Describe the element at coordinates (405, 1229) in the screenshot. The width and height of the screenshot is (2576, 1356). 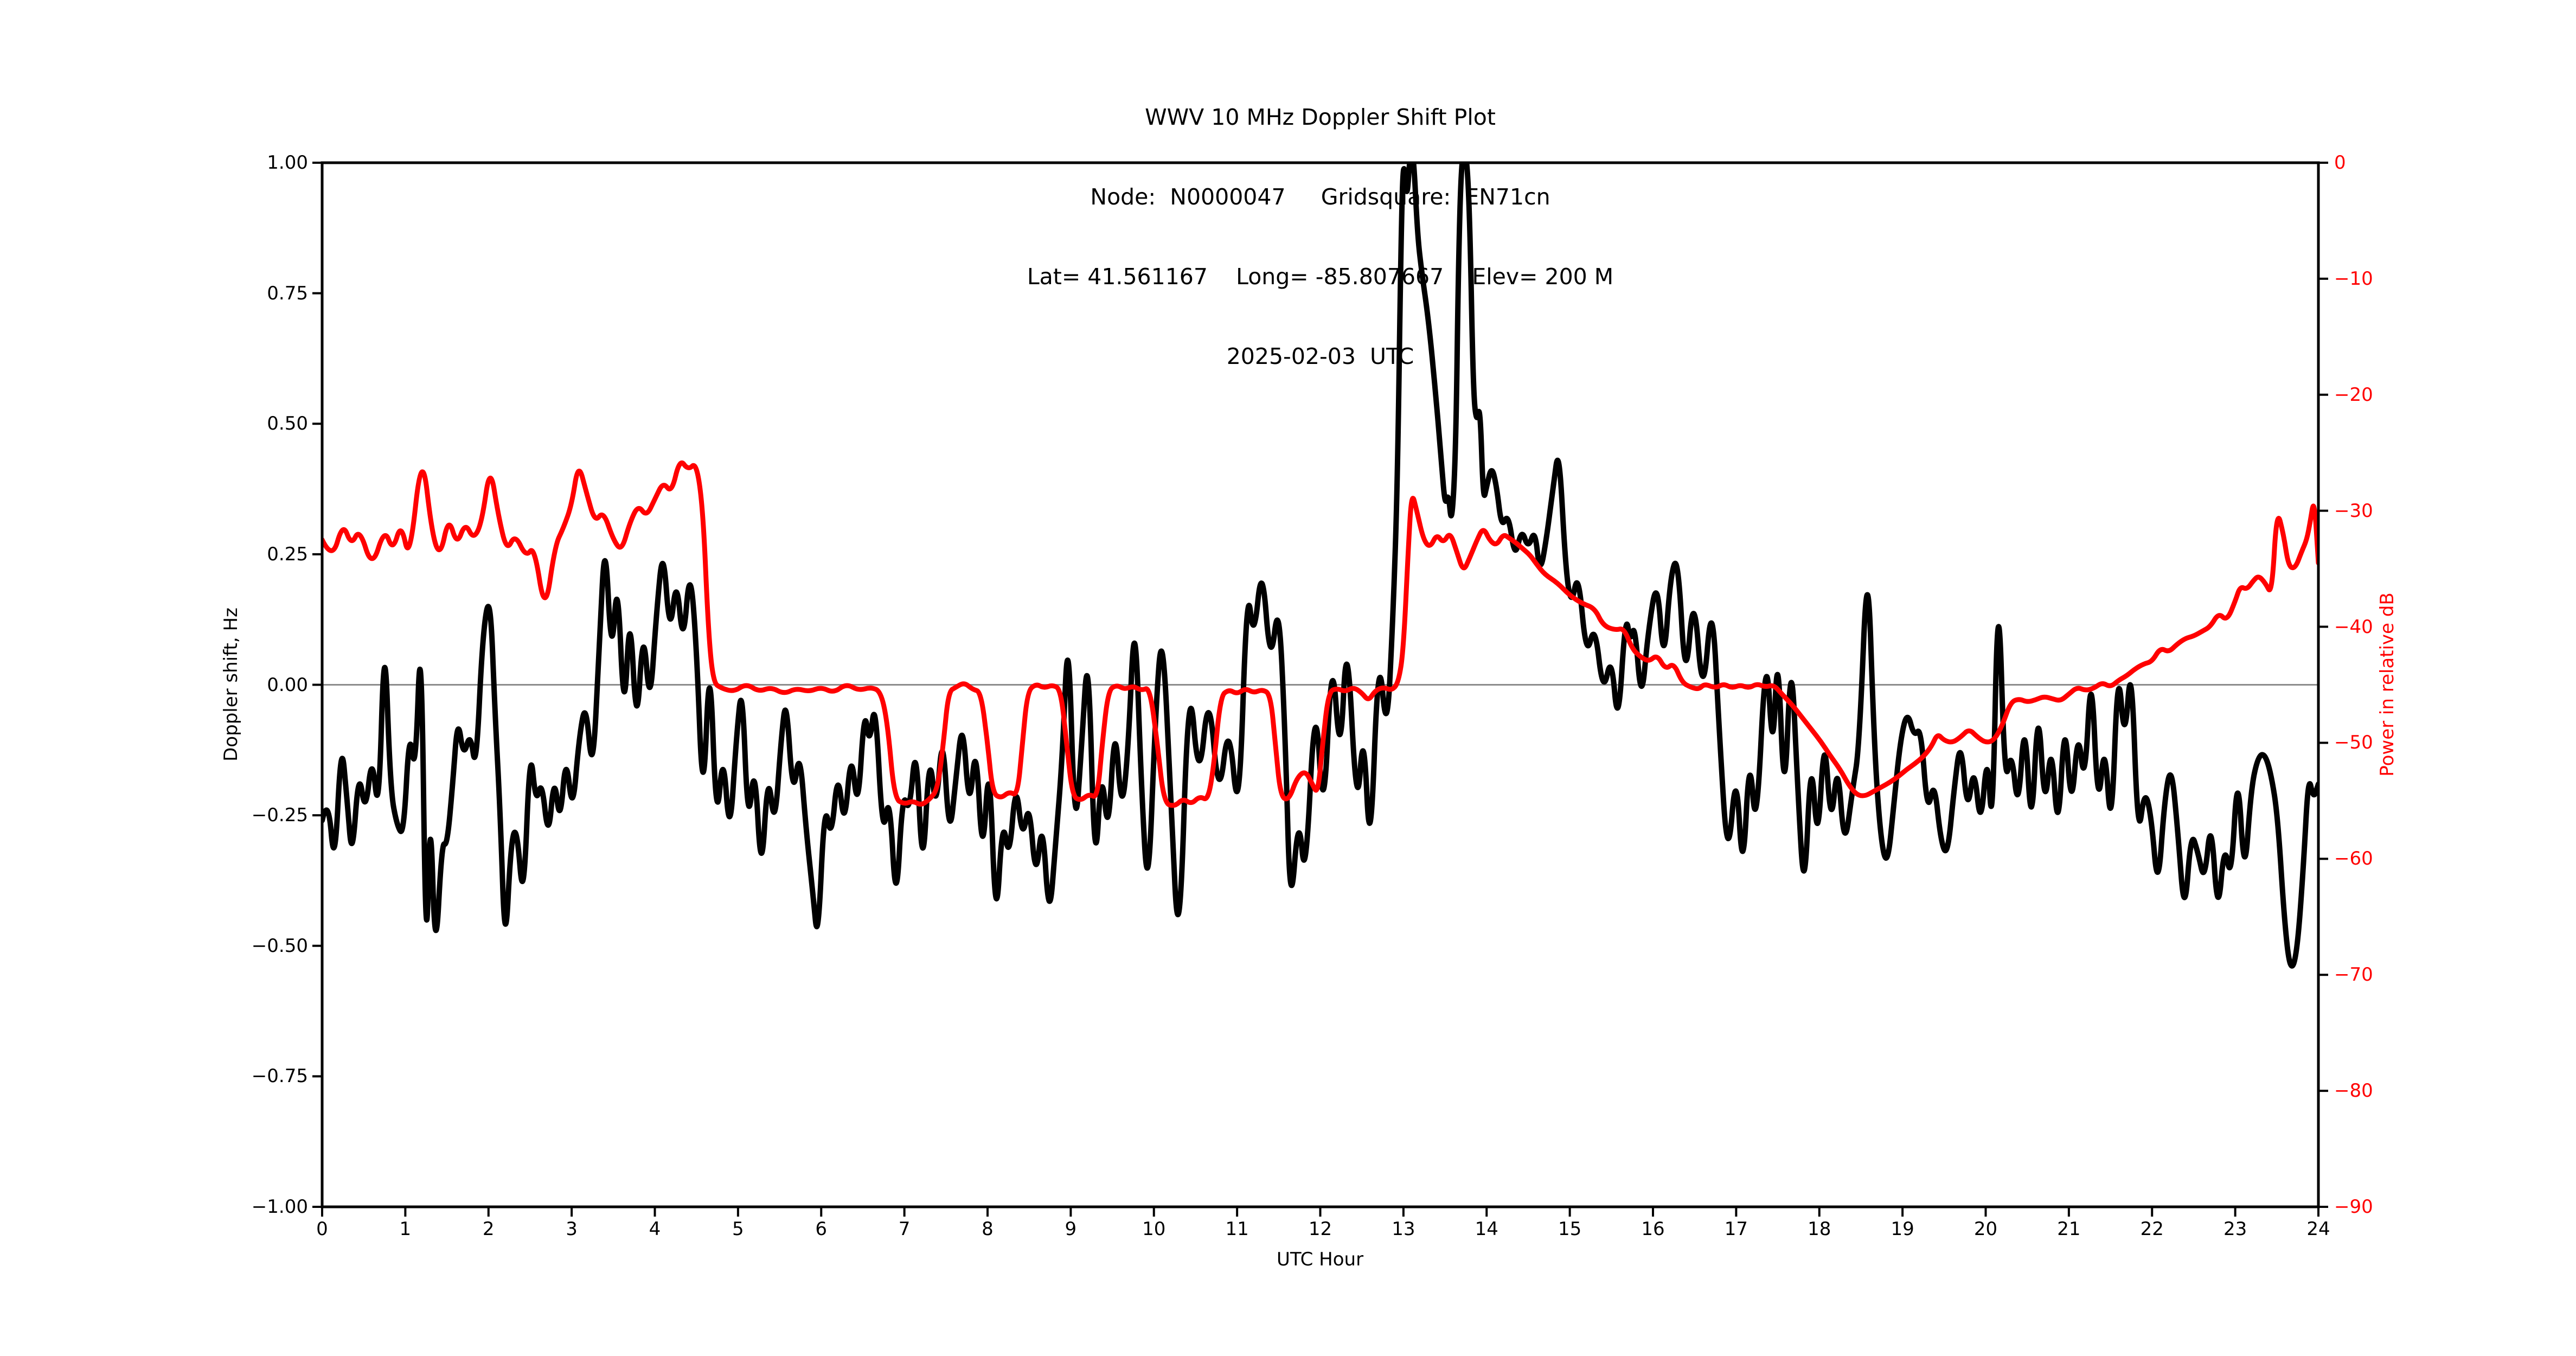
I see `x-tick-label: 1` at that location.